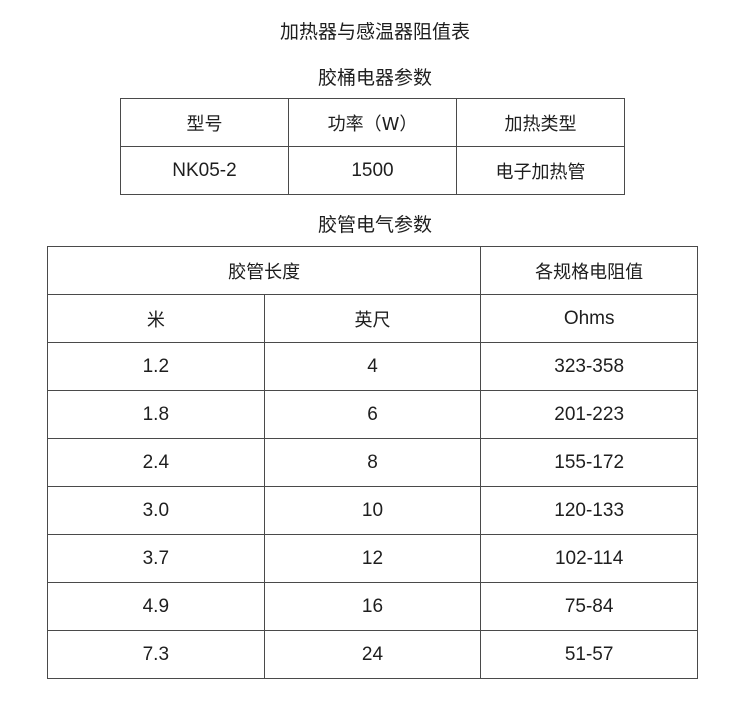 This screenshot has width=750, height=713. I want to click on table-row: 3.7 12 102-114, so click(372, 558).